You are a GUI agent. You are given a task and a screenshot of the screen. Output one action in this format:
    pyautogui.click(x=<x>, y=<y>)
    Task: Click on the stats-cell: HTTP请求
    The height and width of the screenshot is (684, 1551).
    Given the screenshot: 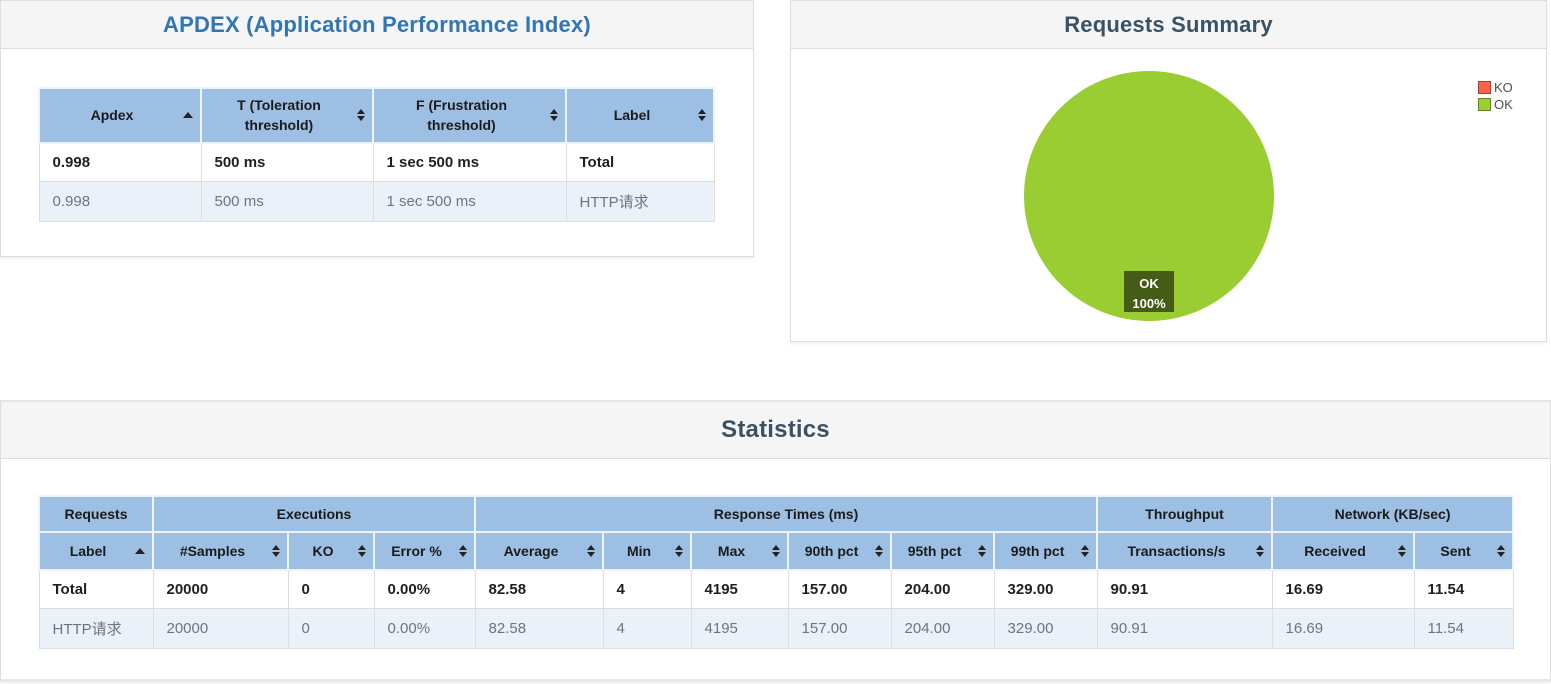 What is the action you would take?
    pyautogui.click(x=96, y=628)
    